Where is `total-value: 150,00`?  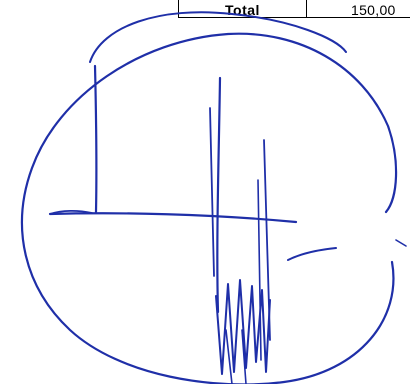 total-value: 150,00 is located at coordinates (373, 10).